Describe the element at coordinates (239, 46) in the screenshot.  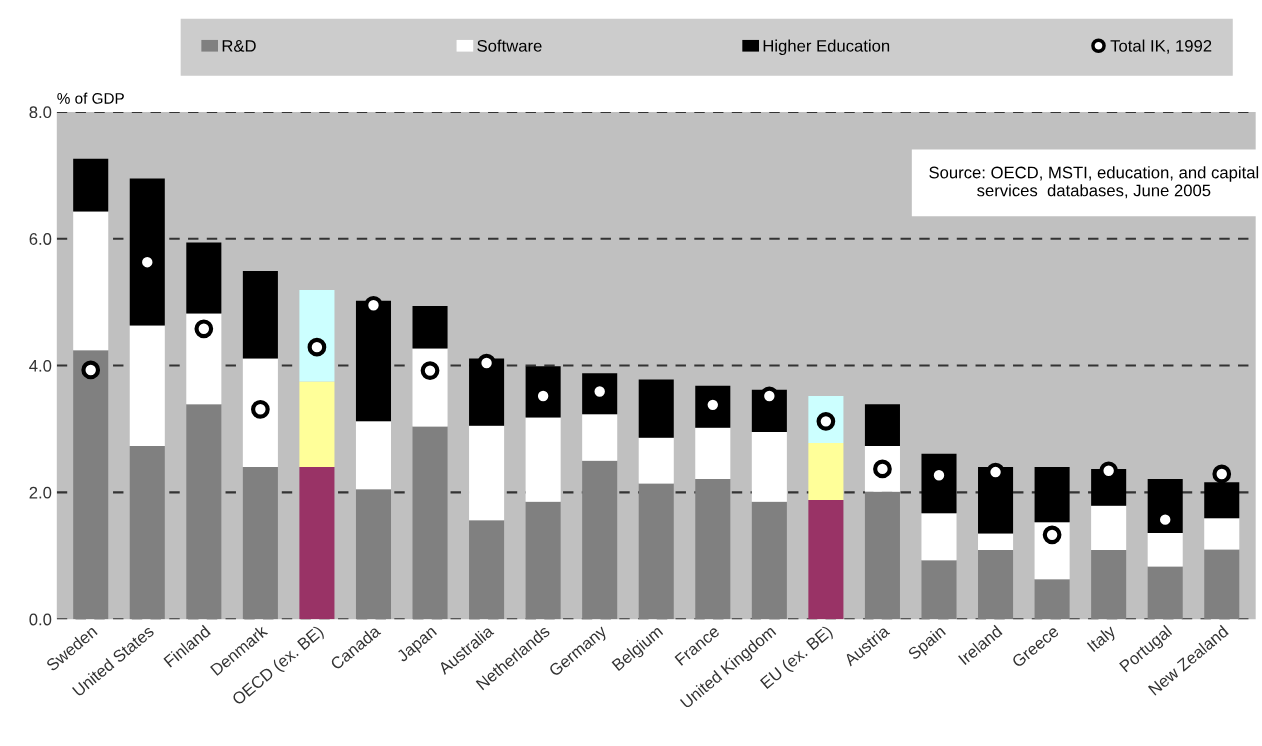
I see `legend-label: R&D` at that location.